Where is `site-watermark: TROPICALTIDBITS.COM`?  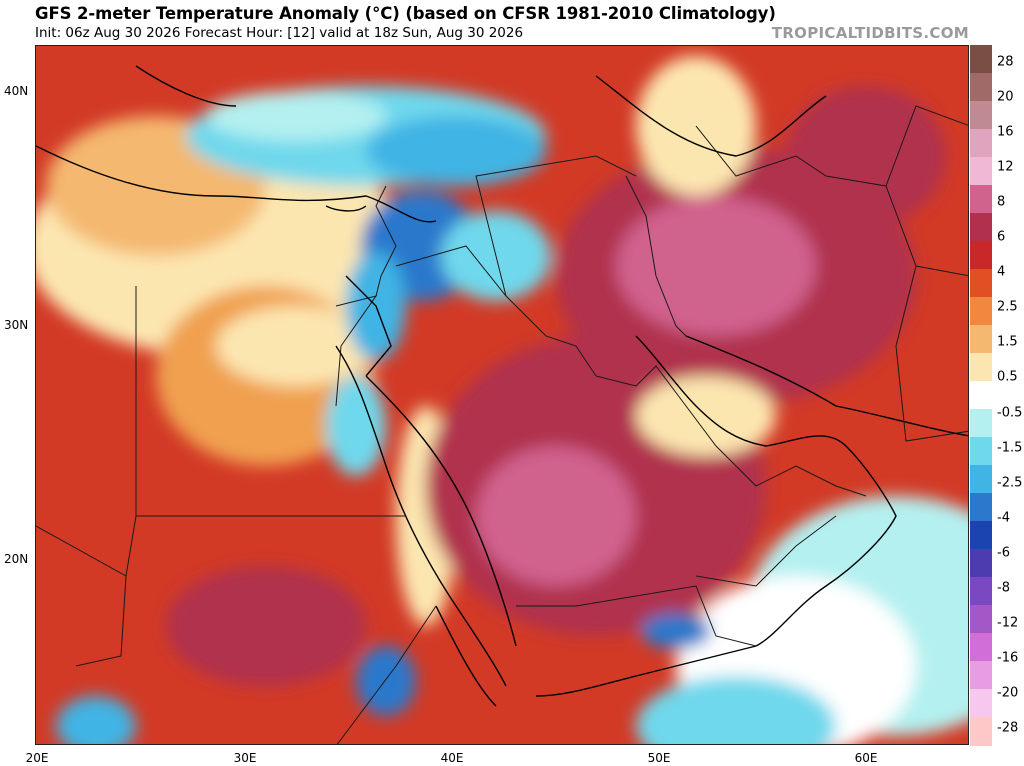
site-watermark: TROPICALTIDBITS.COM is located at coordinates (870, 33).